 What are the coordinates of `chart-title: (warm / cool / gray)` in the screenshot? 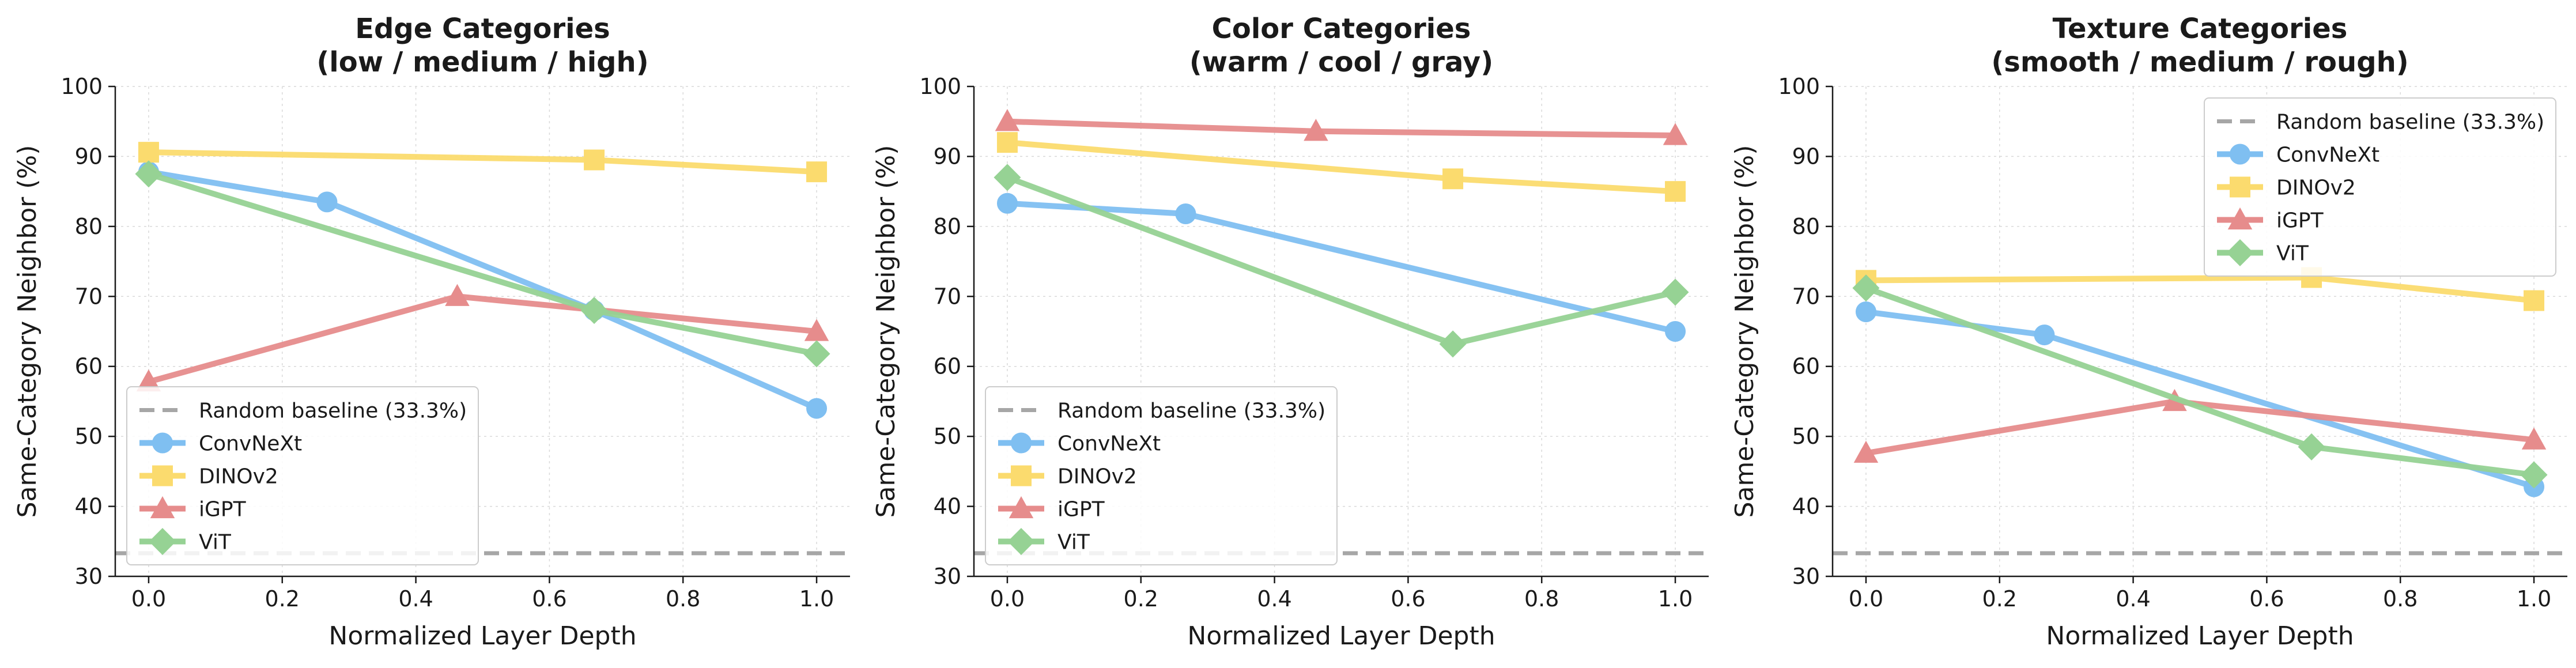 It's located at (1341, 62).